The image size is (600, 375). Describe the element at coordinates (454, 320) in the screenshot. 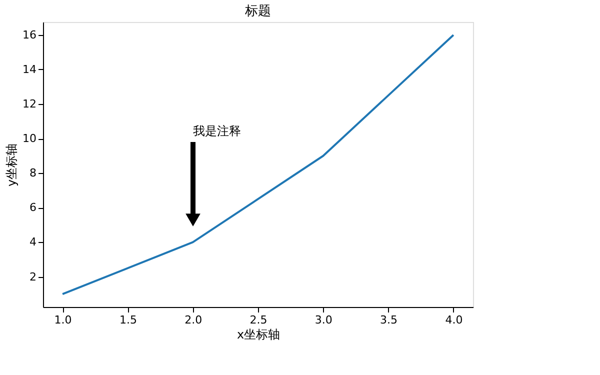

I see `x-tick-label: 4.0` at that location.